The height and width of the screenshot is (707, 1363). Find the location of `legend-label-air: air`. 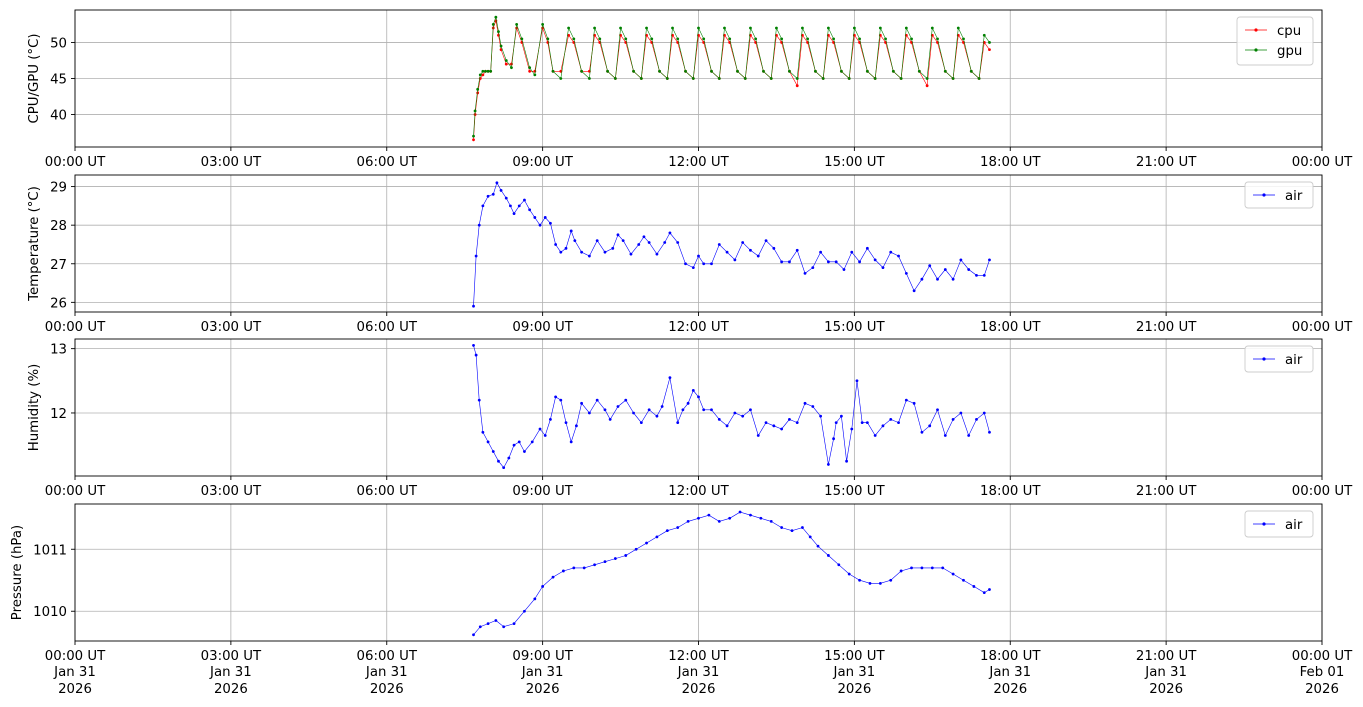

legend-label-air: air is located at coordinates (1294, 196).